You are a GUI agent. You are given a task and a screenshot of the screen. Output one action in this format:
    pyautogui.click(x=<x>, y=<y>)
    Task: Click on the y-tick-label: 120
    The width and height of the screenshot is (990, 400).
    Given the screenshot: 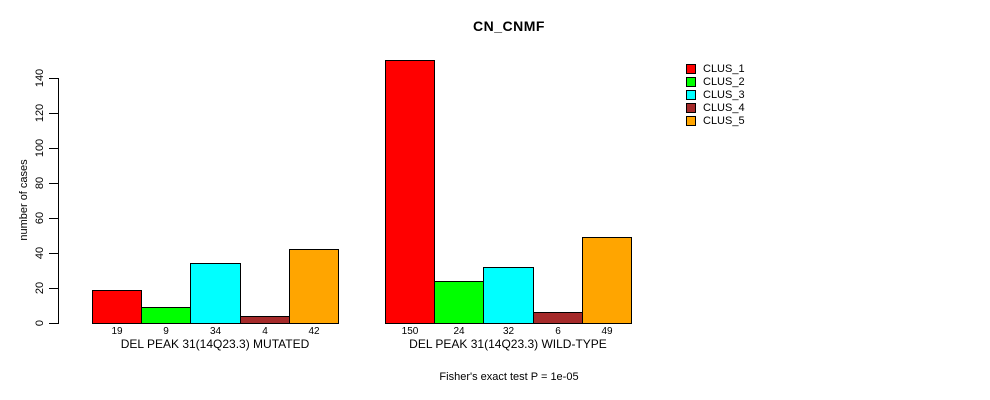 What is the action you would take?
    pyautogui.click(x=40, y=113)
    